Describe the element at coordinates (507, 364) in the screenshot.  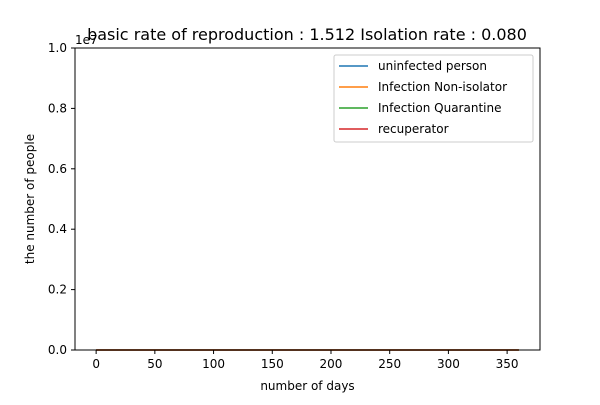
I see `x-tick-label: 350` at that location.